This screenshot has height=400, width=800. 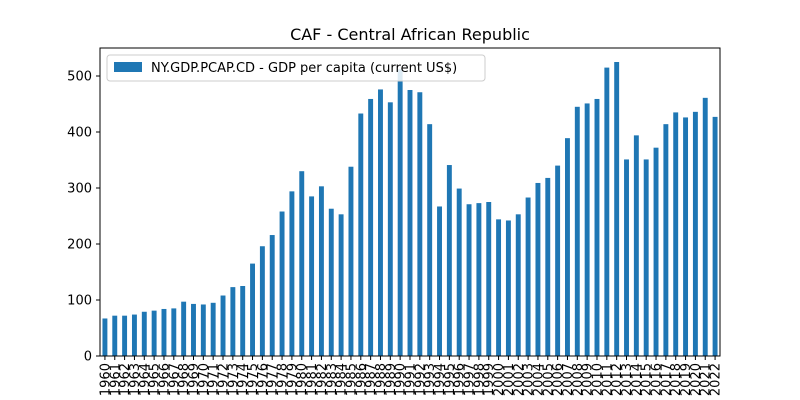 What do you see at coordinates (705, 226) in the screenshot?
I see `bar-2021` at bounding box center [705, 226].